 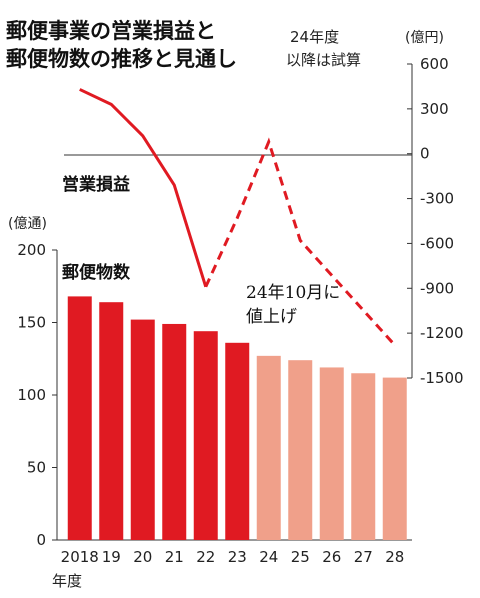 What do you see at coordinates (67, 581) in the screenshot?
I see `x-axis-unit: 年度` at bounding box center [67, 581].